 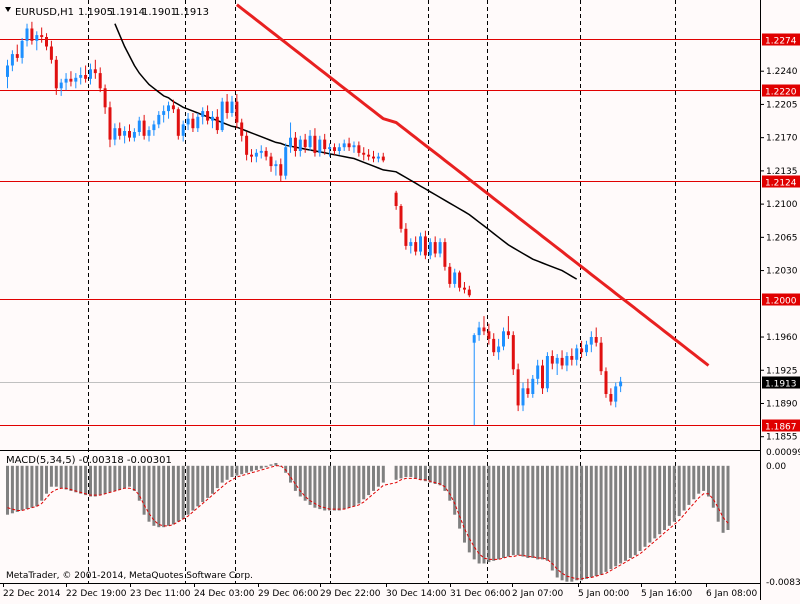 I want to click on dropdown-triangle-icon, so click(x=8, y=9).